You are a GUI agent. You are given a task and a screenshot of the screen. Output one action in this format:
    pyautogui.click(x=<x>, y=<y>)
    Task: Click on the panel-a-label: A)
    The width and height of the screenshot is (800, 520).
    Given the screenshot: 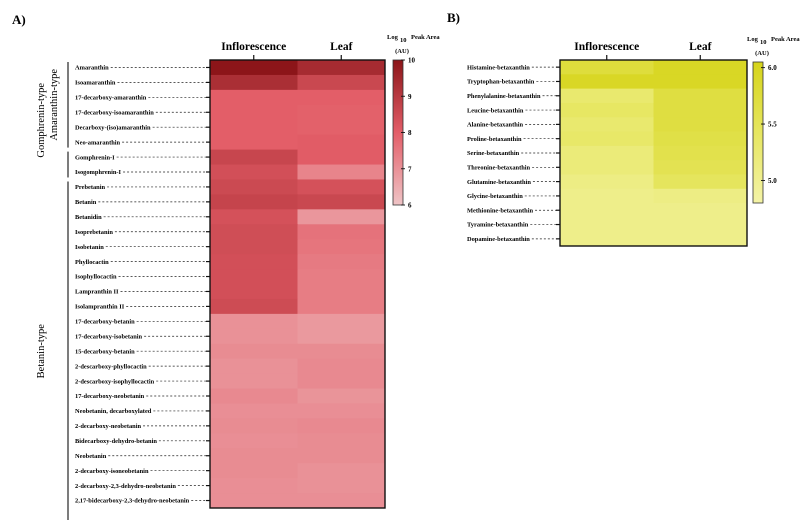 What is the action you would take?
    pyautogui.click(x=19, y=19)
    